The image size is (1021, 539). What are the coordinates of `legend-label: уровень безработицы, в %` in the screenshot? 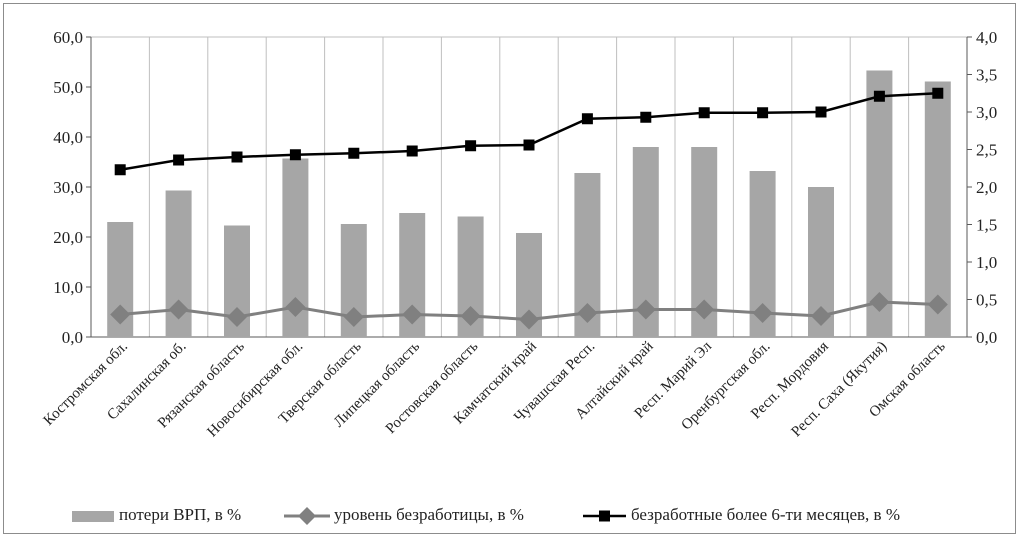 It's located at (429, 514).